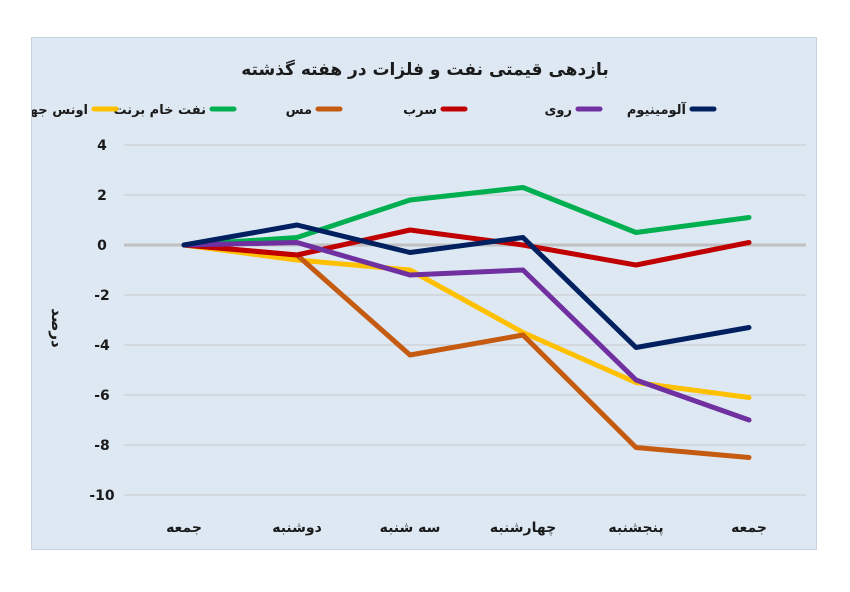  What do you see at coordinates (466, 528) in the screenshot?
I see `x-axis-ticks: جمعه دوشنبه سه شنبه چهارشنبه پنجشنبه جمعه` at bounding box center [466, 528].